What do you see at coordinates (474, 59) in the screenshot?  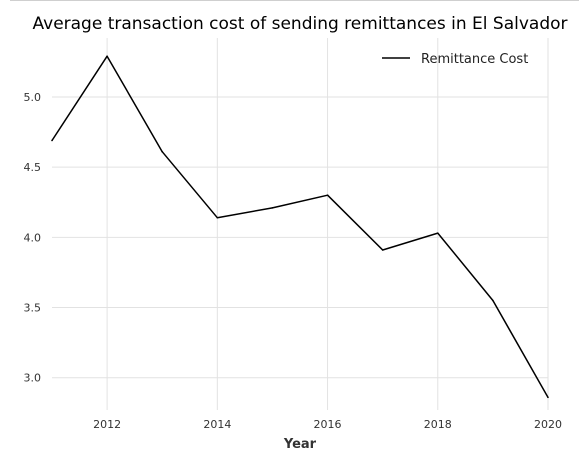 I see `legend-label: Remittance Cost` at bounding box center [474, 59].